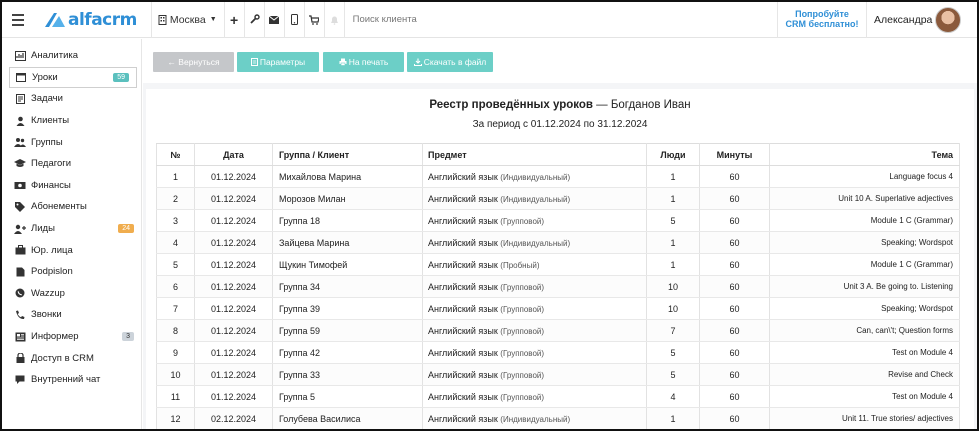 This screenshot has height=431, width=979. I want to click on cell-group: Щукин Тимофей, so click(347, 264).